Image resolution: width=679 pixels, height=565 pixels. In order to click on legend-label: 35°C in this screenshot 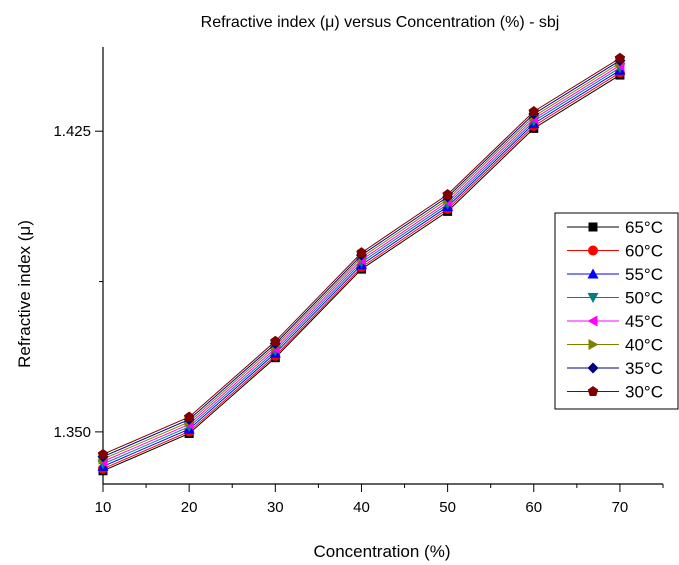, I will do `click(644, 368)`.